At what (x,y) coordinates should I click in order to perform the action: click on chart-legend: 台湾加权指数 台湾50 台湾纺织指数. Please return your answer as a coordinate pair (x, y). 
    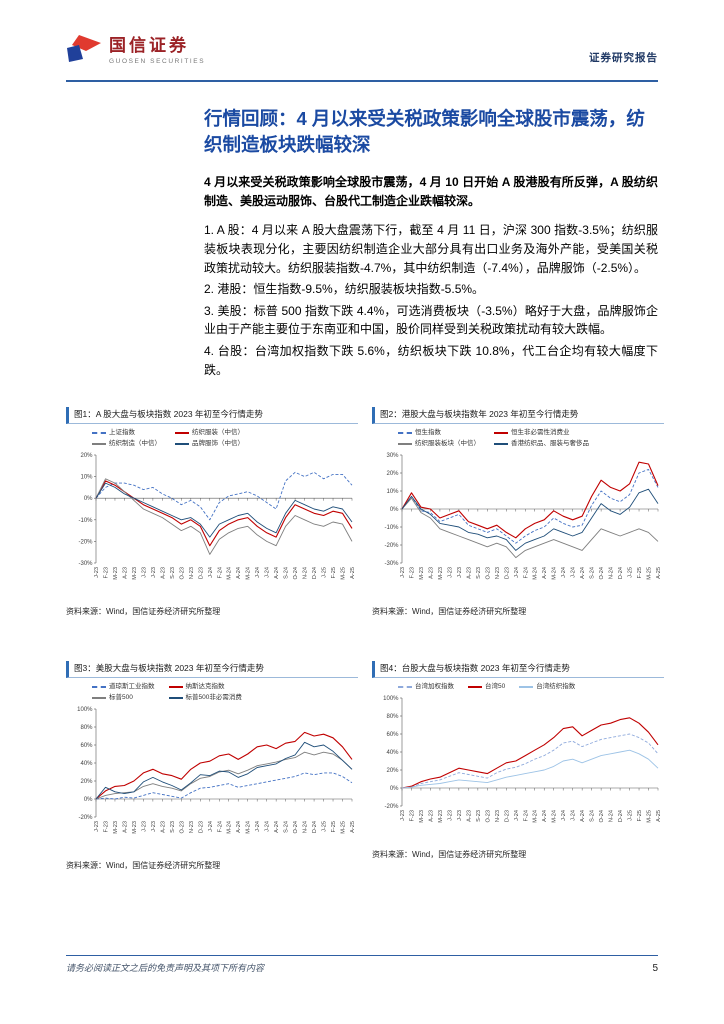
    Looking at the image, I should click on (518, 687).